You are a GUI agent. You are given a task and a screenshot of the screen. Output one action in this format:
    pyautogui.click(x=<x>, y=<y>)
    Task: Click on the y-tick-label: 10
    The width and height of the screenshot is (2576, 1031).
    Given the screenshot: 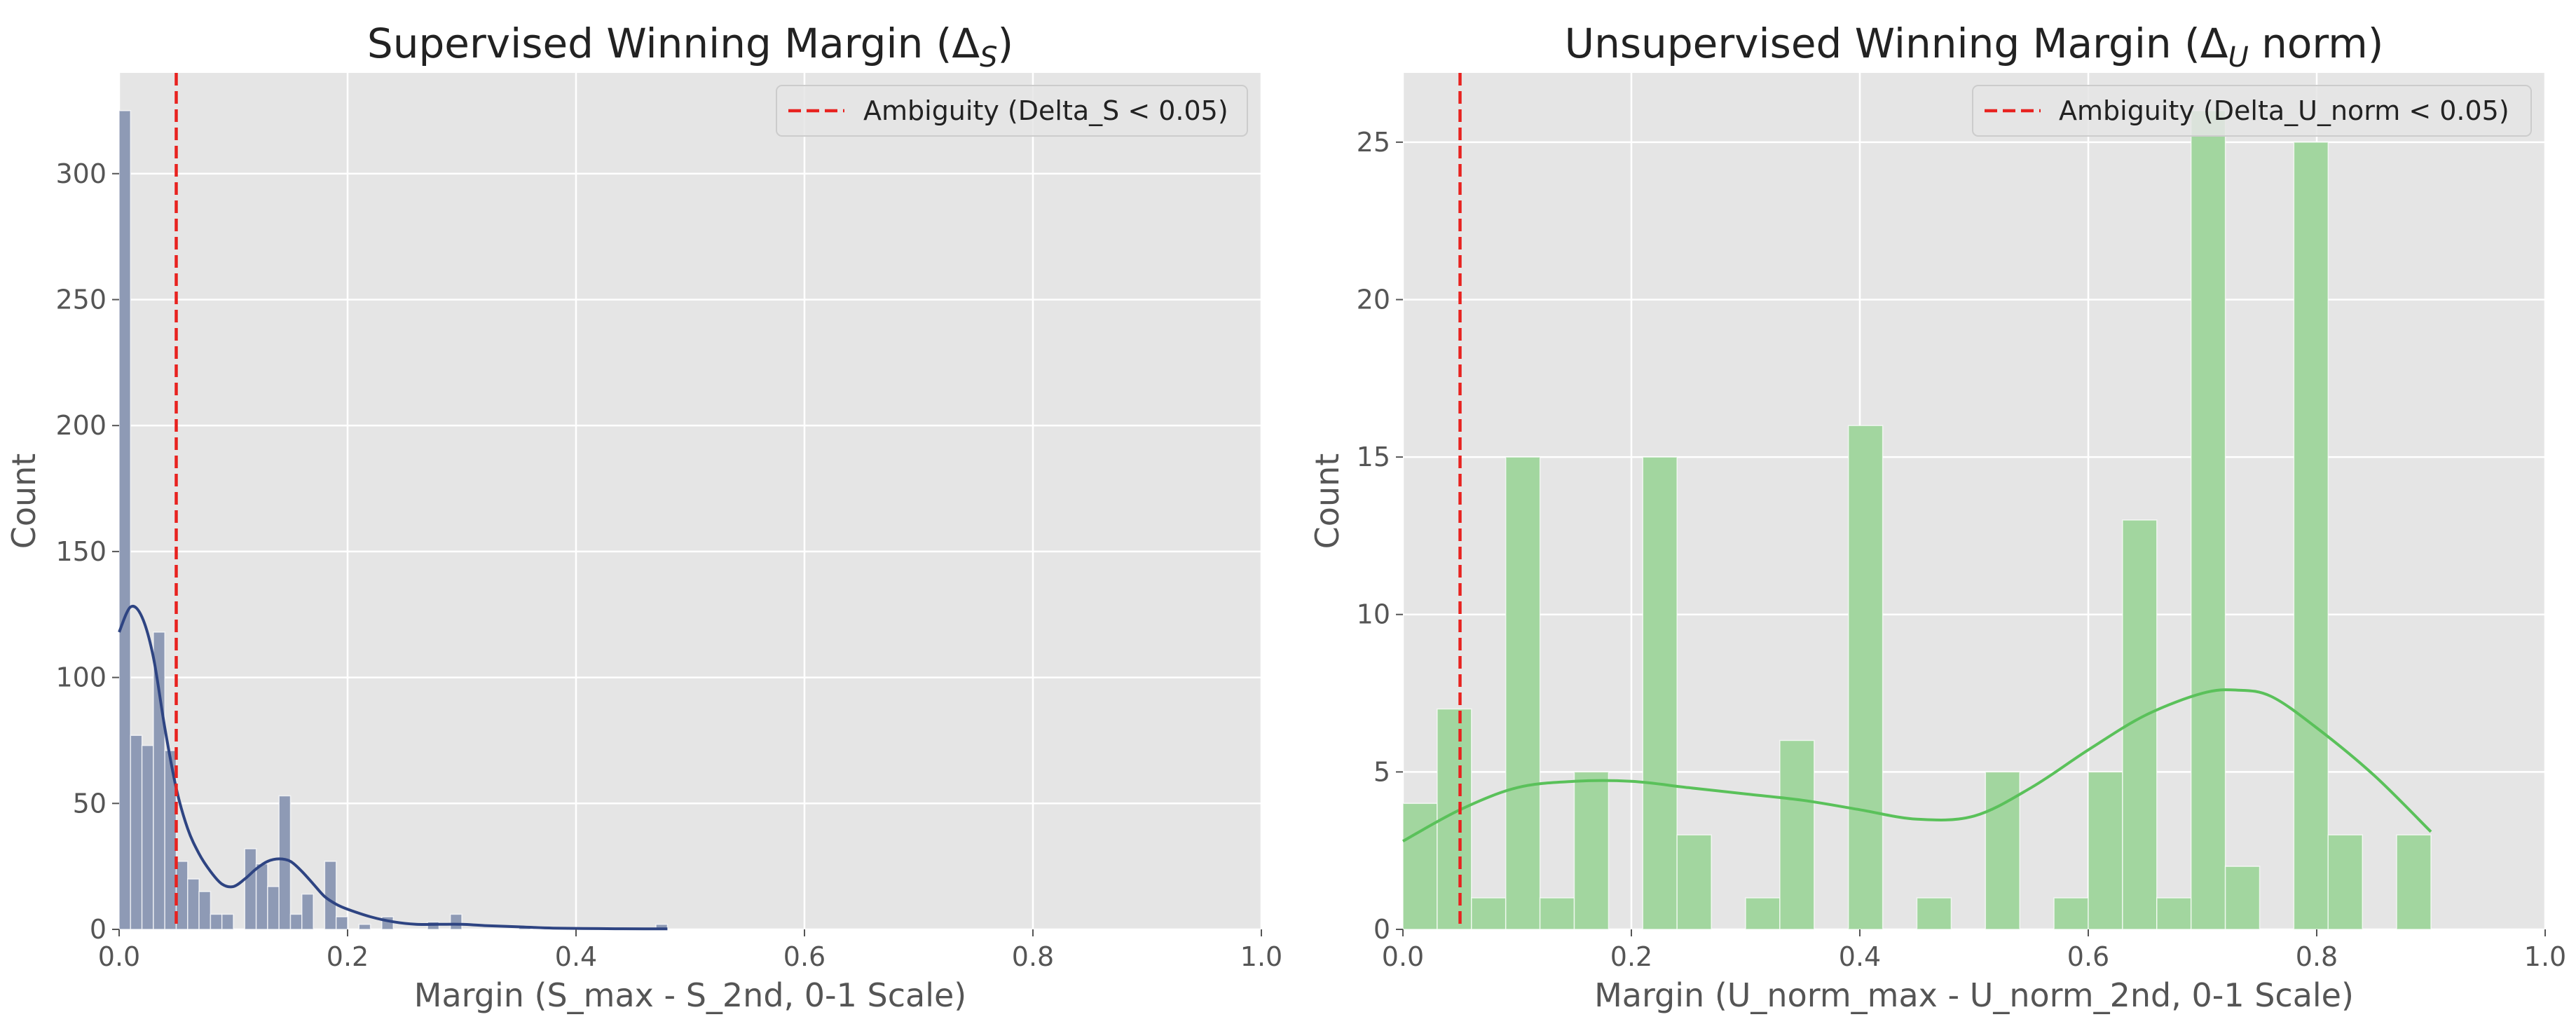 What is the action you would take?
    pyautogui.click(x=1374, y=615)
    